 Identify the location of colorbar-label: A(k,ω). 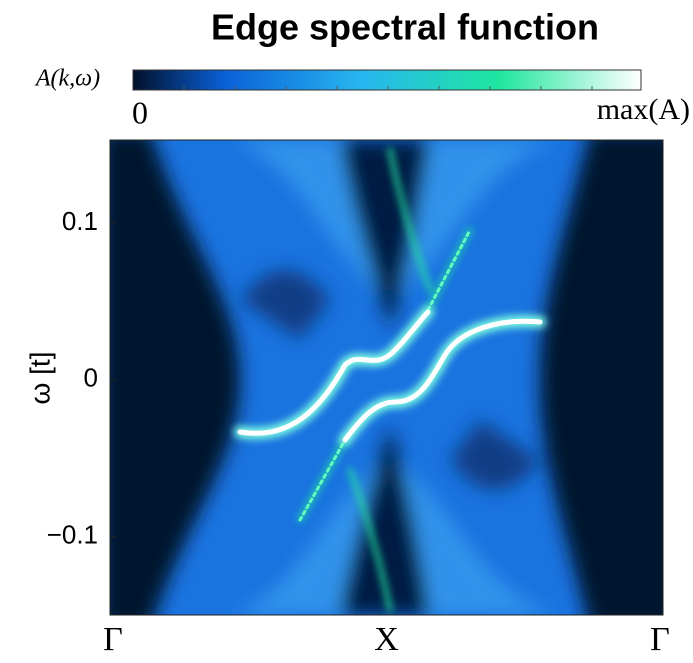
(67, 79).